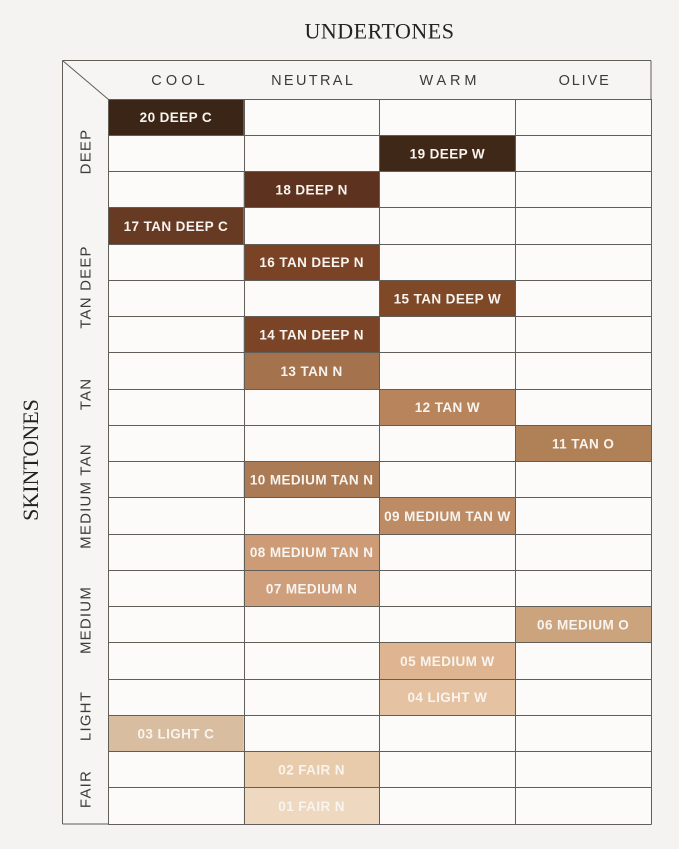 This screenshot has height=849, width=679. Describe the element at coordinates (447, 697) in the screenshot. I see `svg-text: 04 LIGHT W` at that location.